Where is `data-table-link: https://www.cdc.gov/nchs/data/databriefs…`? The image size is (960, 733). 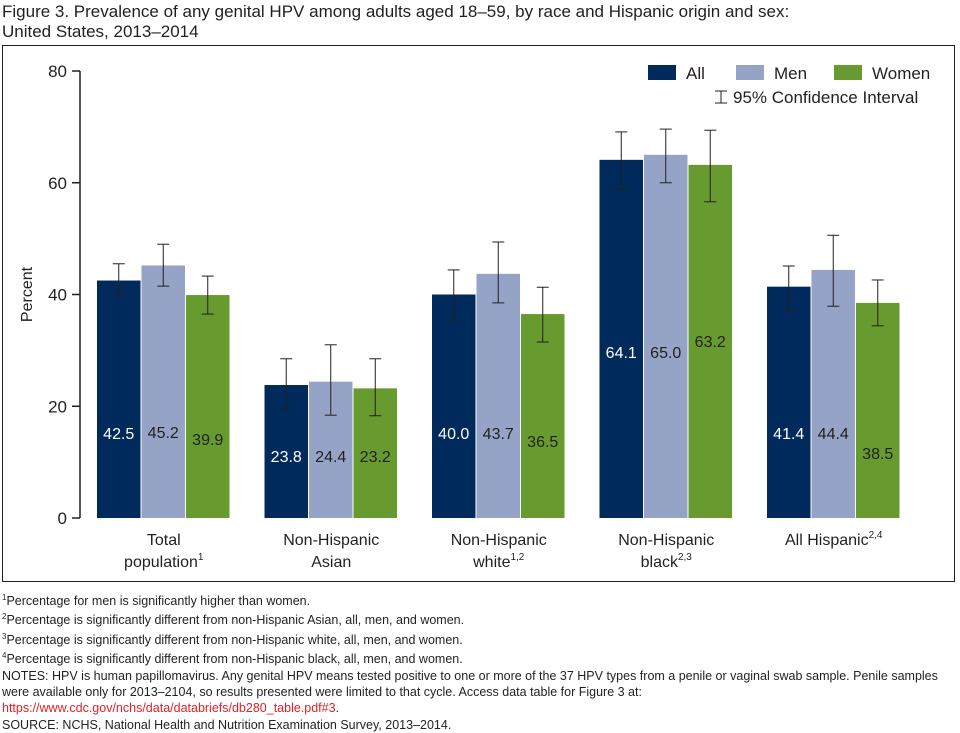 data-table-link: https://www.cdc.gov/nchs/data/databriefs… is located at coordinates (169, 708).